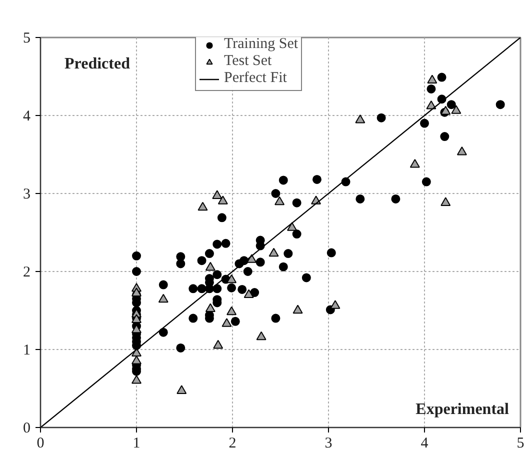 Image resolution: width=525 pixels, height=467 pixels. Describe the element at coordinates (26, 350) in the screenshot. I see `y-tick-label: 1` at that location.